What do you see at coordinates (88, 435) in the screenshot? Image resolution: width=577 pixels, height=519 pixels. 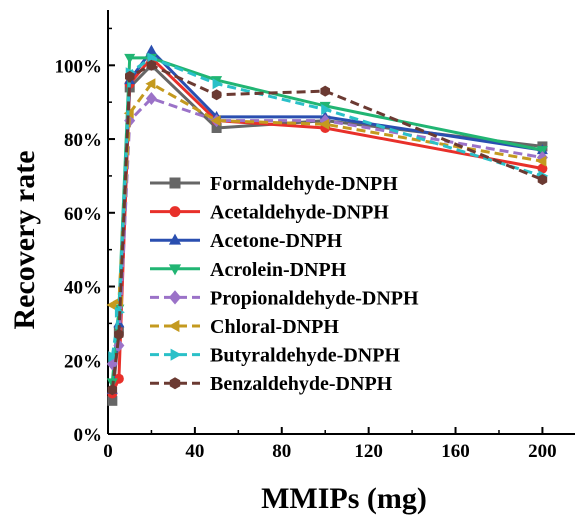 I see `y-tick-label: 0%` at bounding box center [88, 435].